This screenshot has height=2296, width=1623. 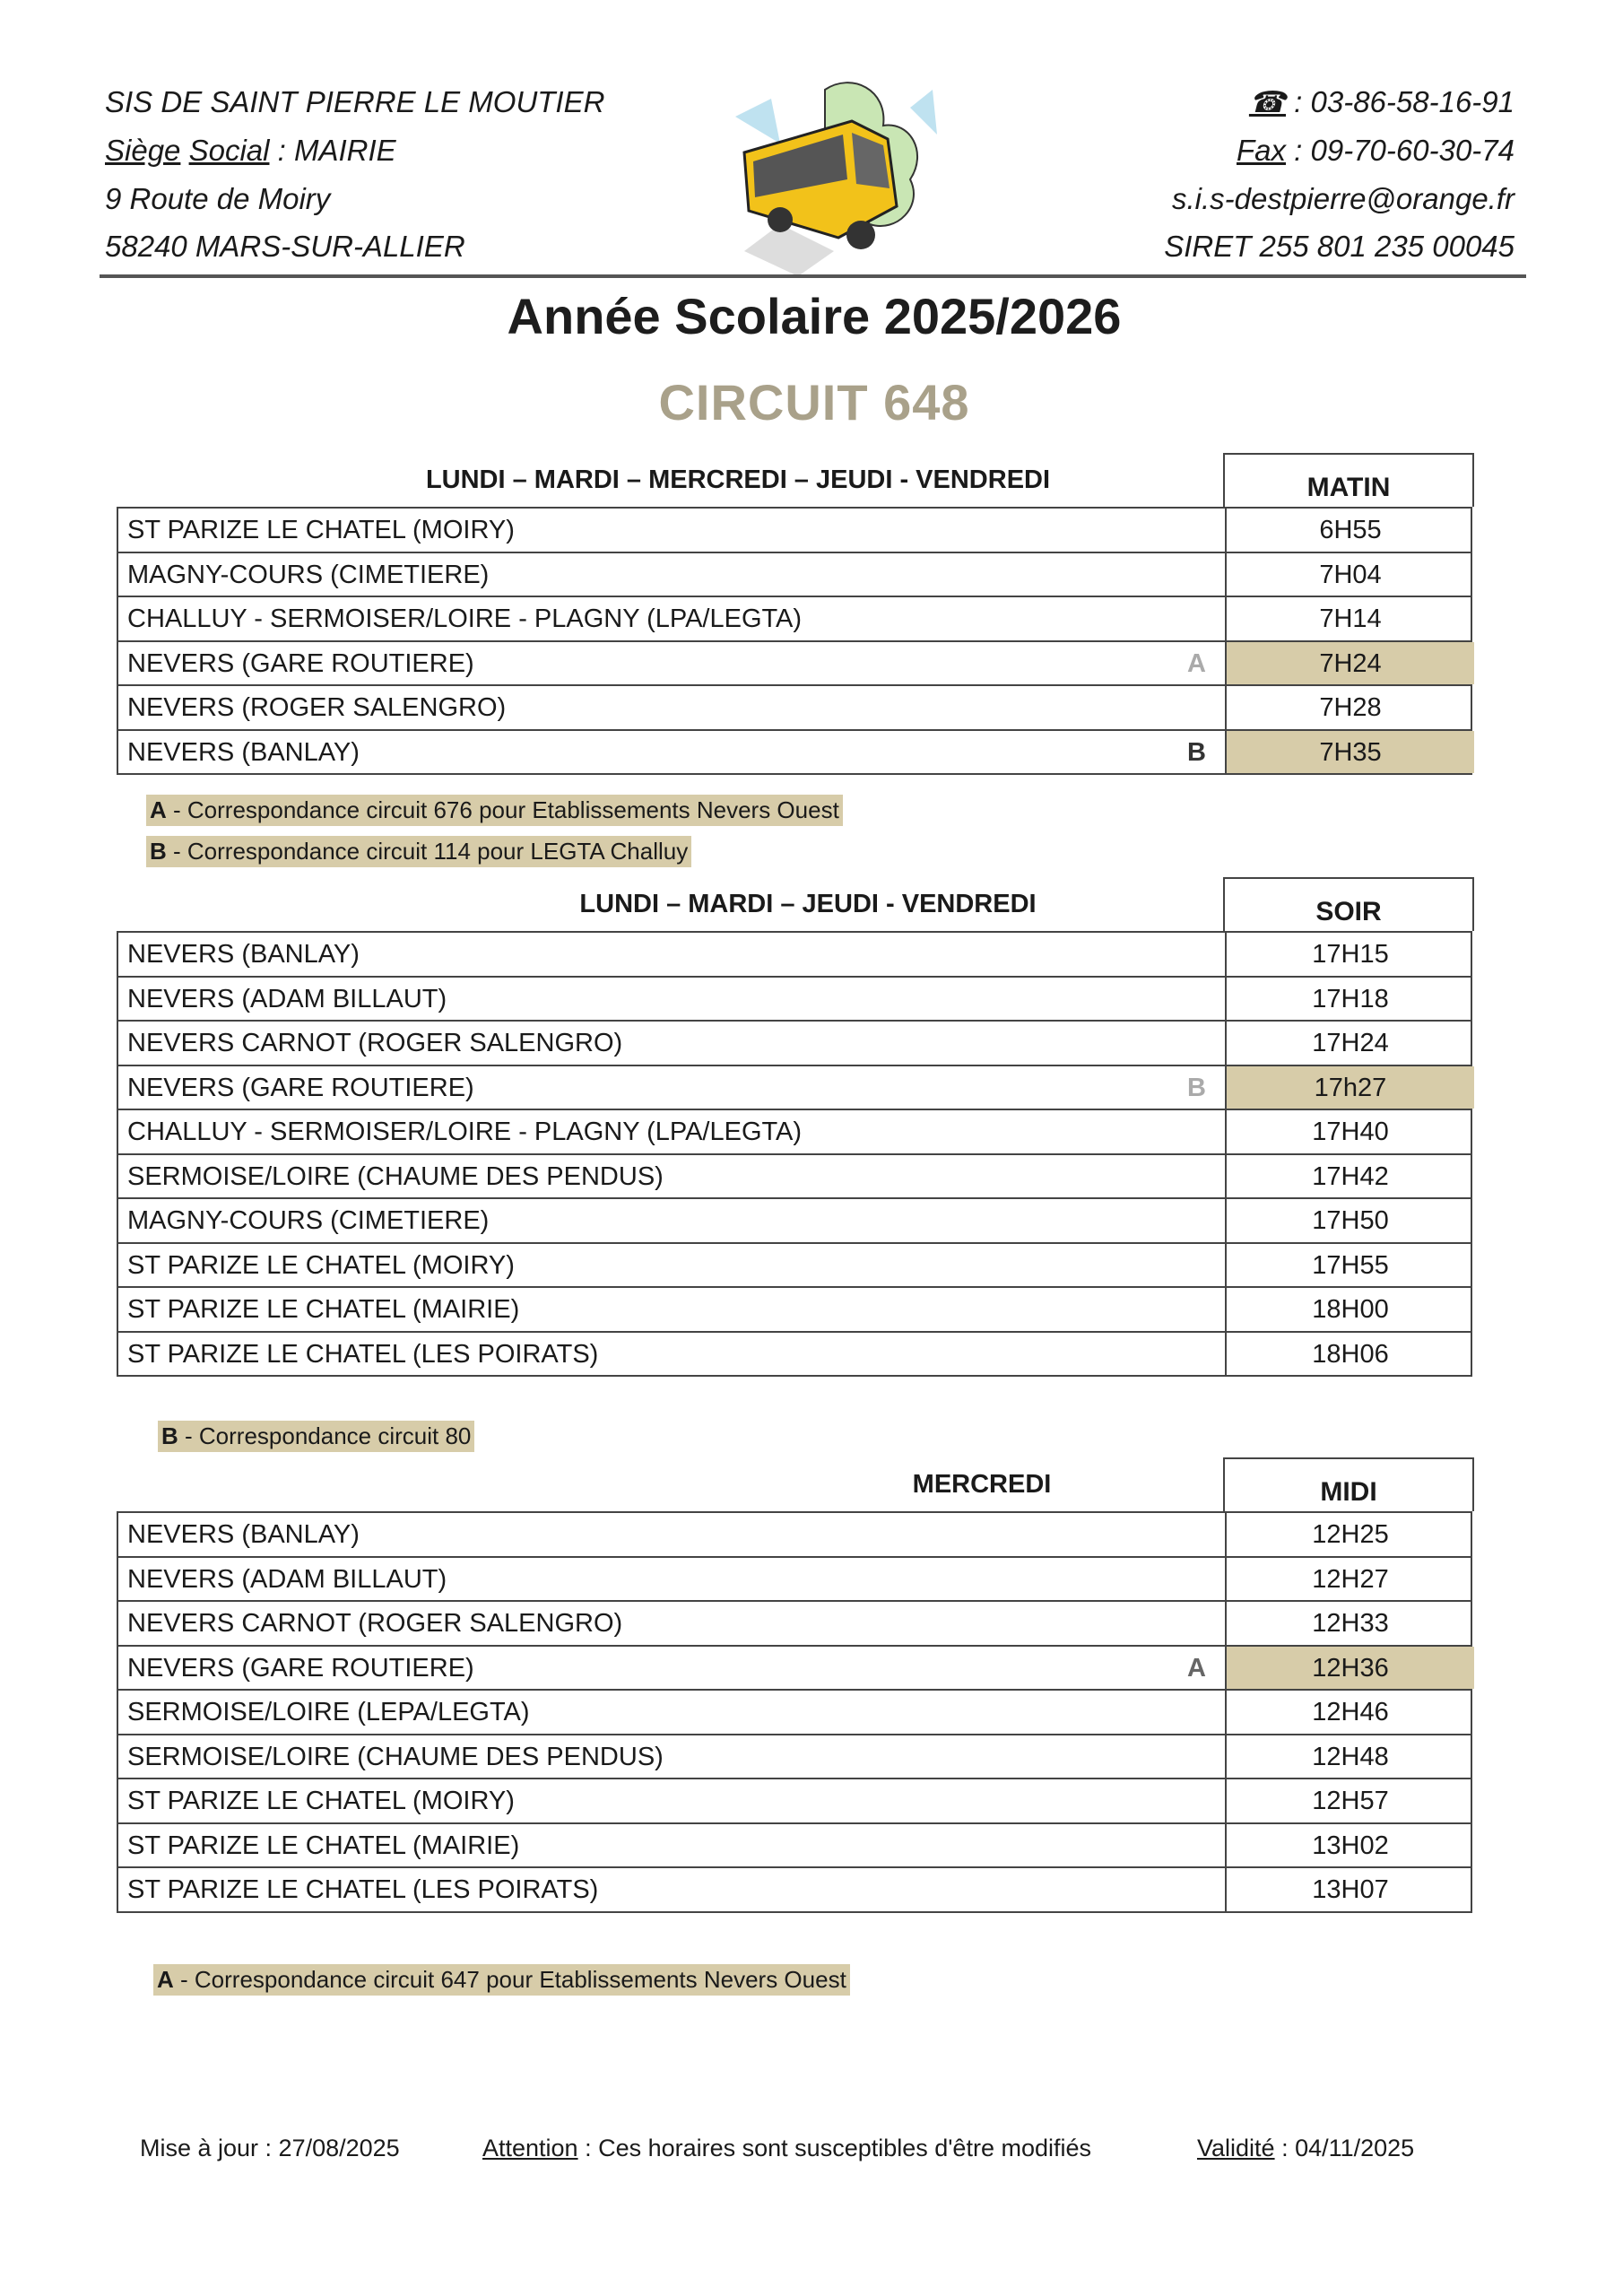 I want to click on table-row: NEVERS (BANLAY) 17H15, so click(x=794, y=955).